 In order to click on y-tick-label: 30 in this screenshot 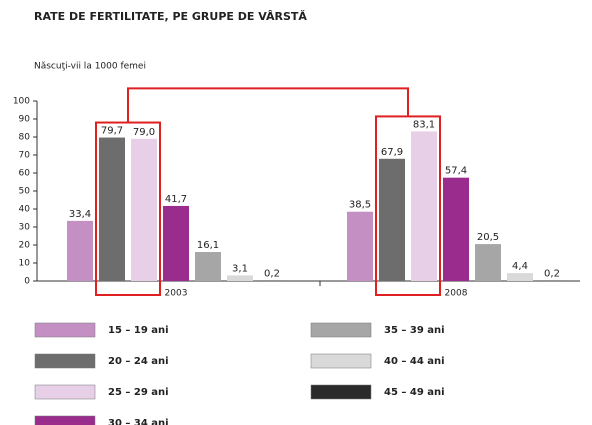, I will do `click(25, 228)`.